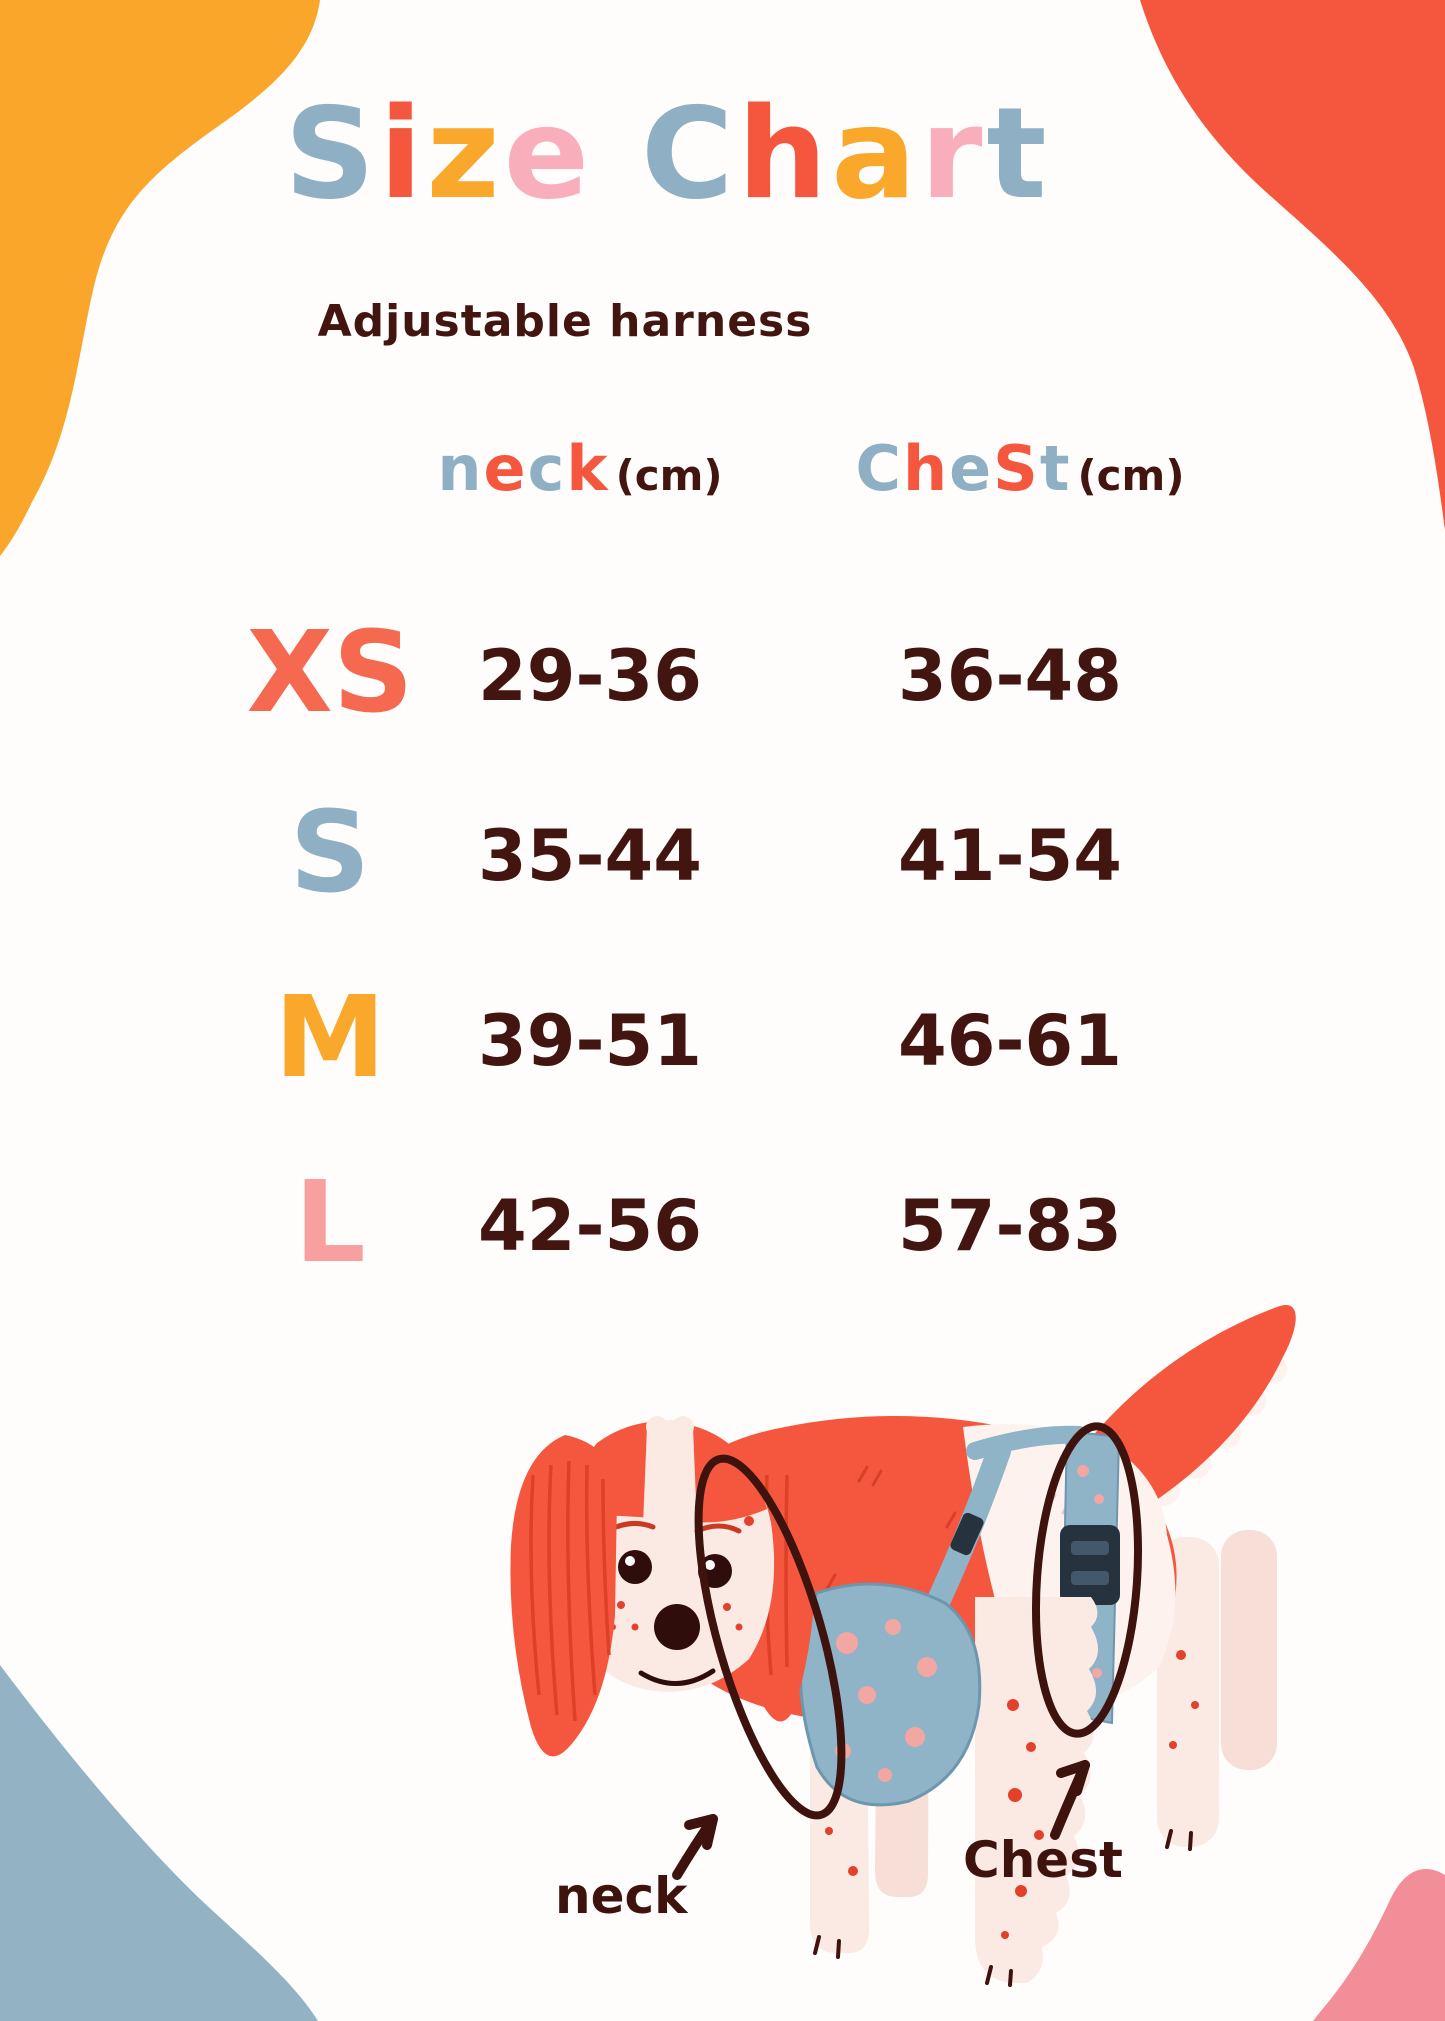 This screenshot has width=1445, height=2021. What do you see at coordinates (590, 676) in the screenshot?
I see `neck-value-xs: 29-36` at bounding box center [590, 676].